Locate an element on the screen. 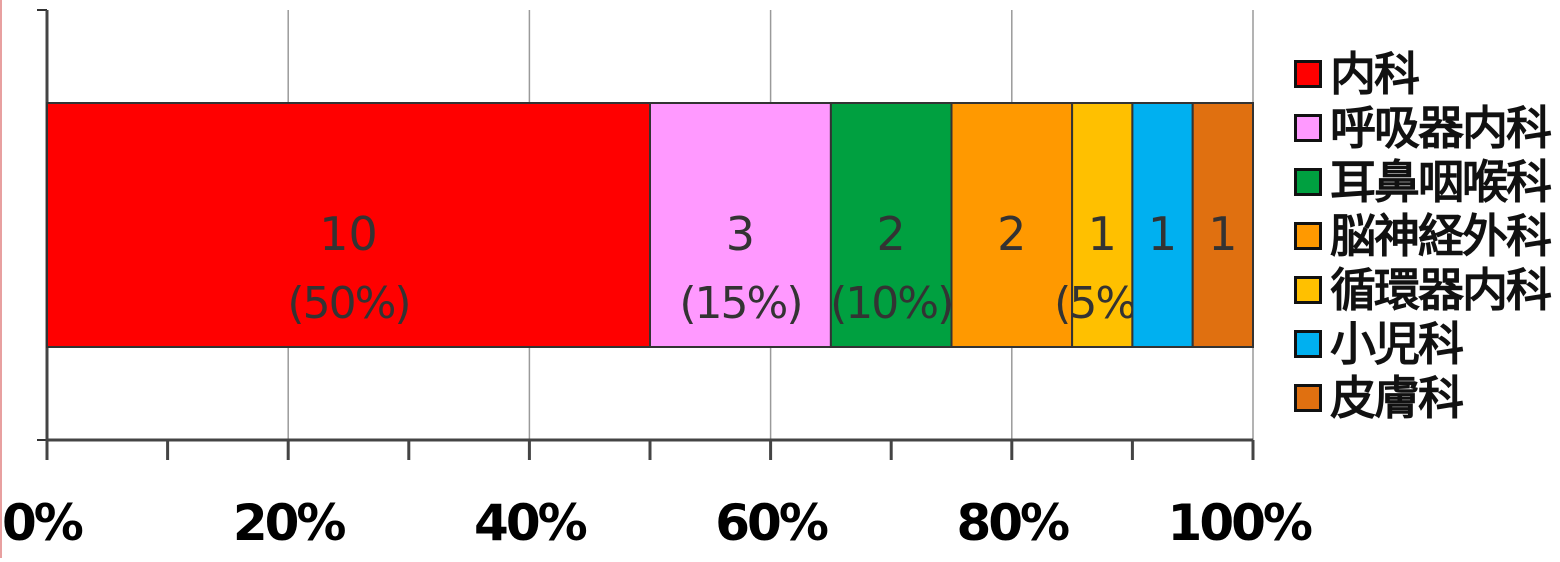  legend: 内科 呼吸器内科 耳鼻咽喉科 脳神経外科 循環器内科 小児科 皮膚科 is located at coordinates (1423, 237).